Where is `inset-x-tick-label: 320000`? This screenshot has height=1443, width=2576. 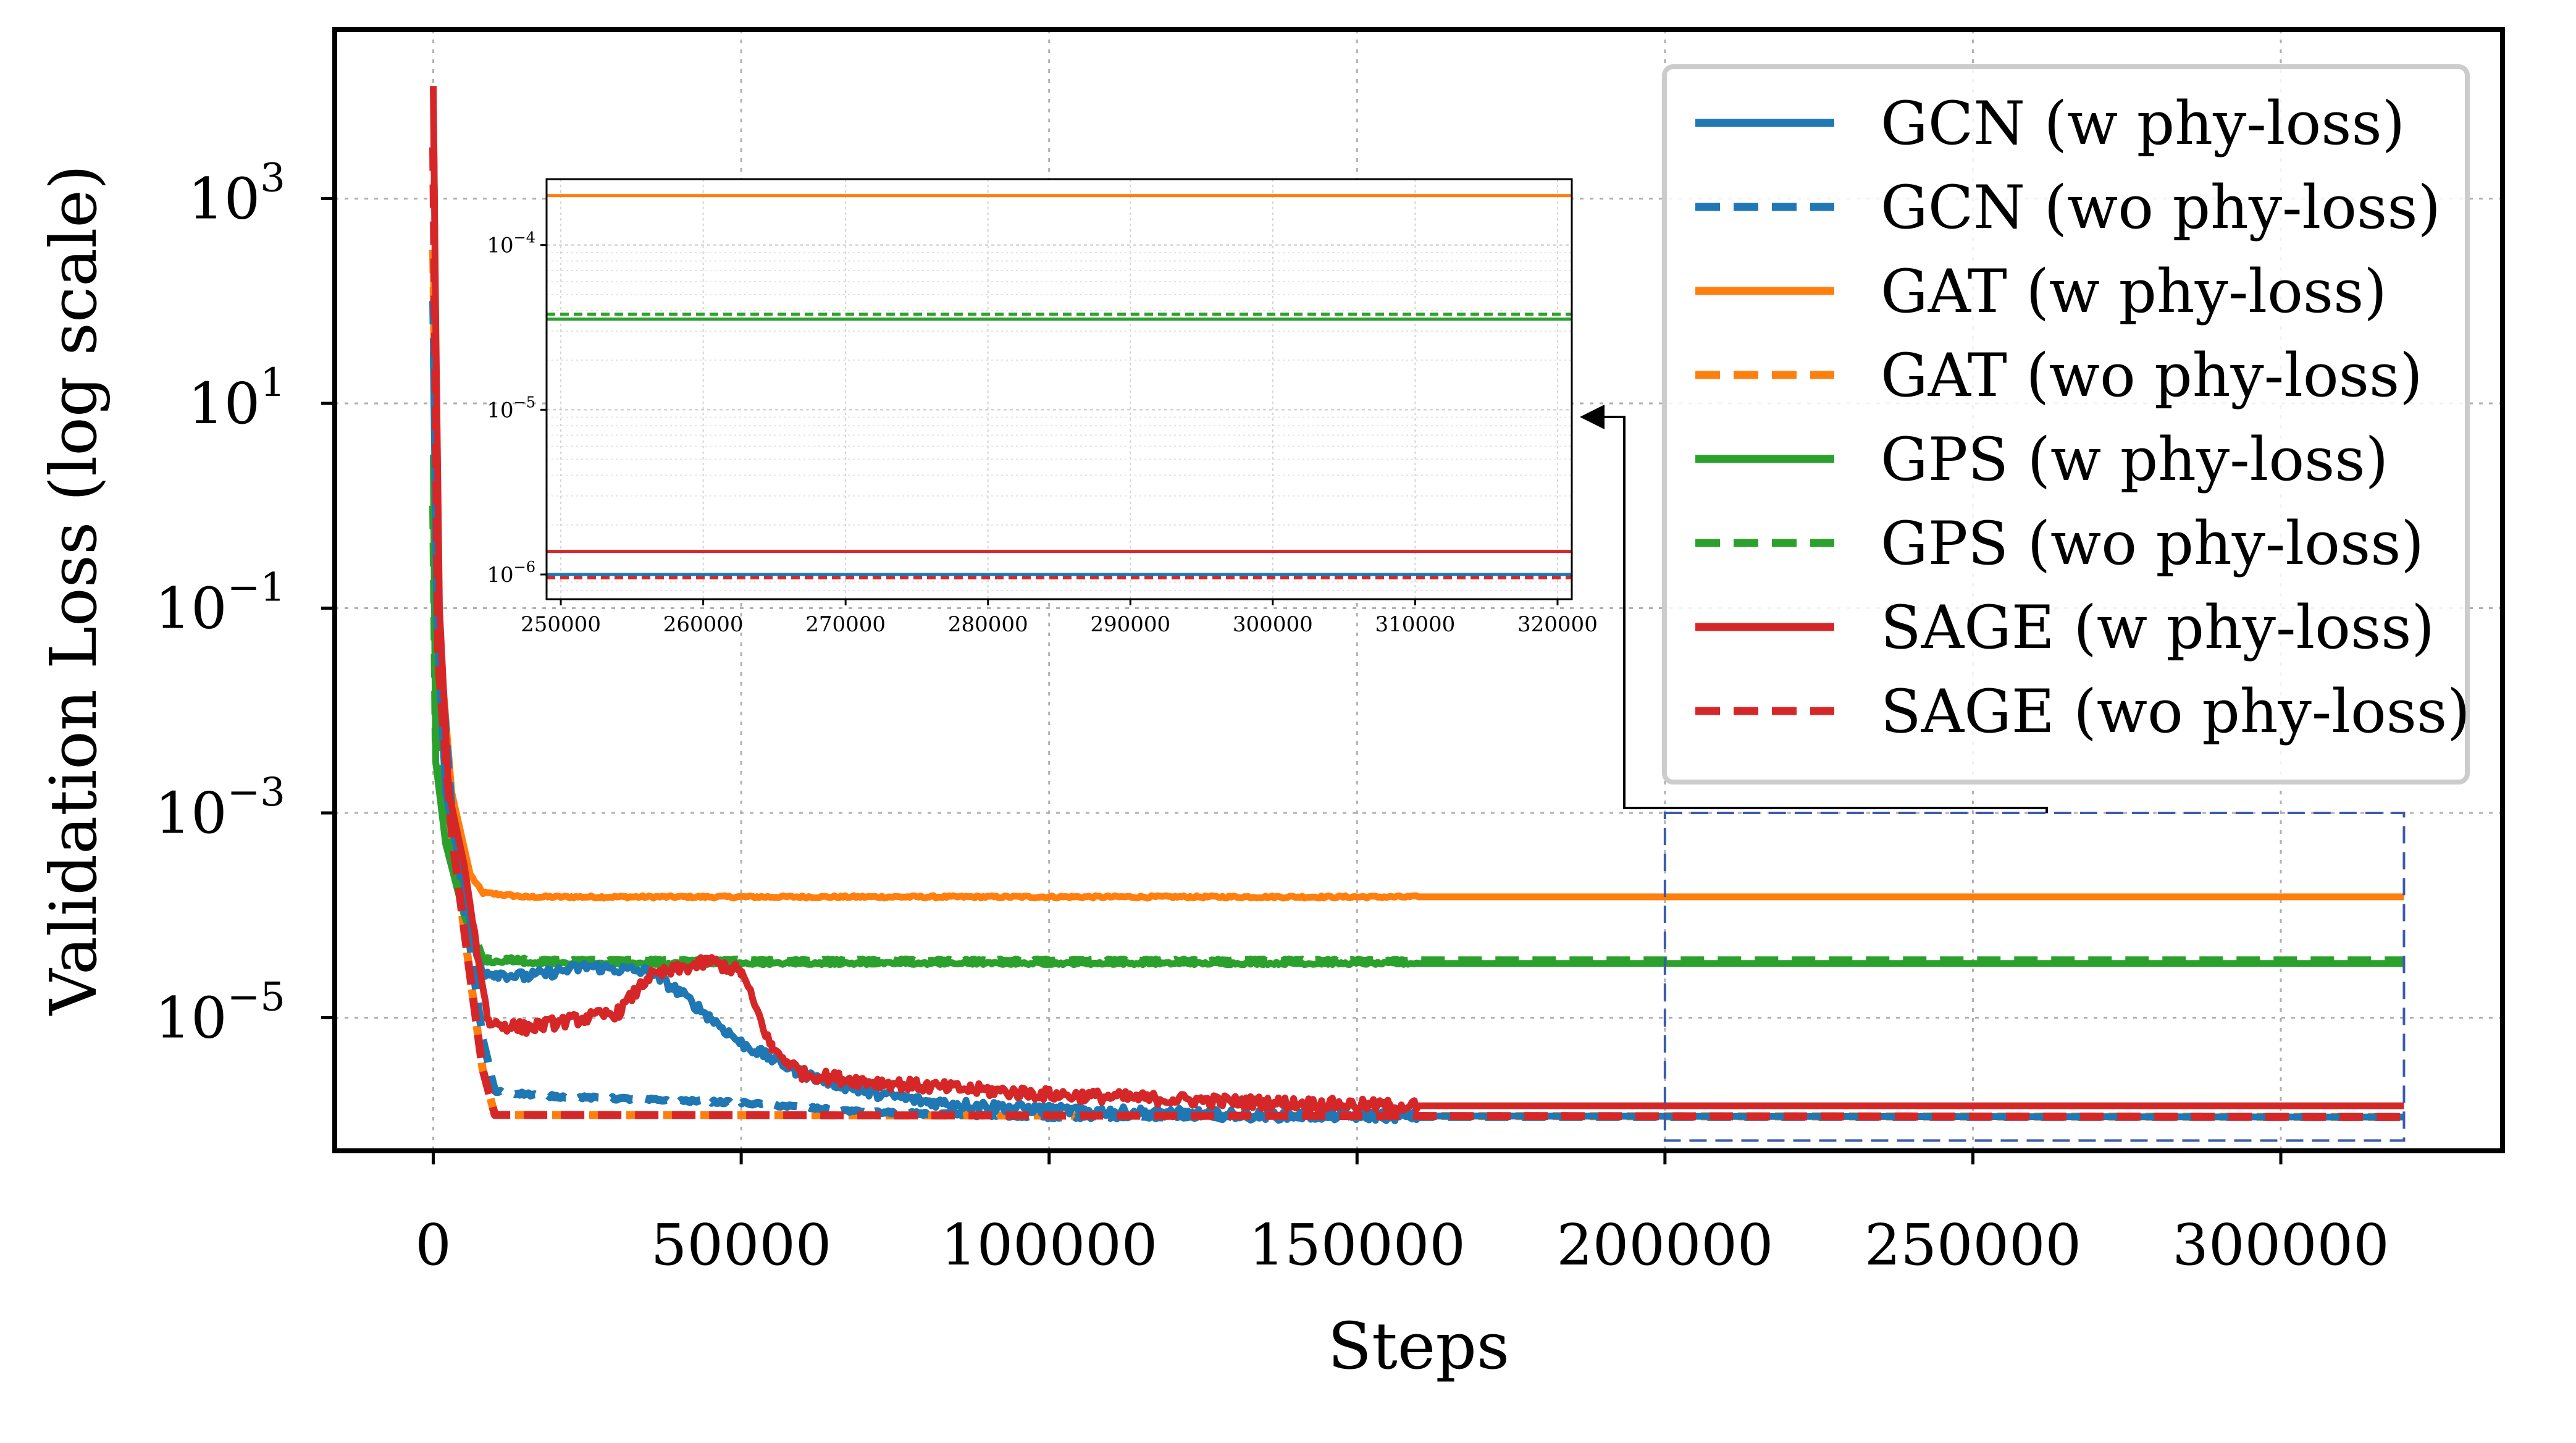 inset-x-tick-label: 320000 is located at coordinates (1557, 624).